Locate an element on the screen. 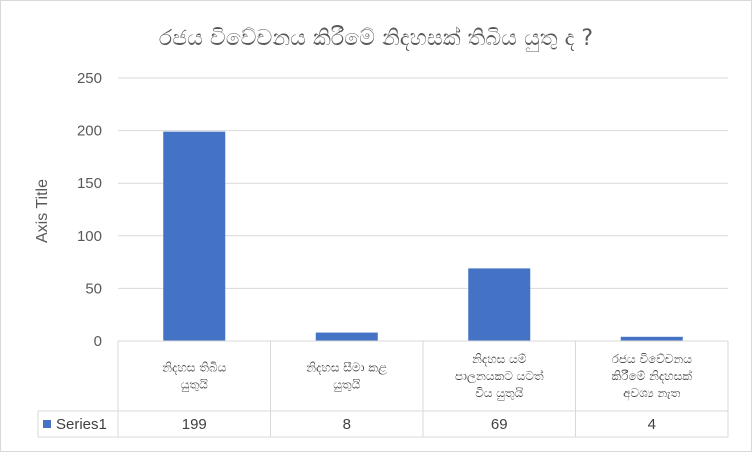  category-label-line: නිදහස යම් is located at coordinates (499, 359).